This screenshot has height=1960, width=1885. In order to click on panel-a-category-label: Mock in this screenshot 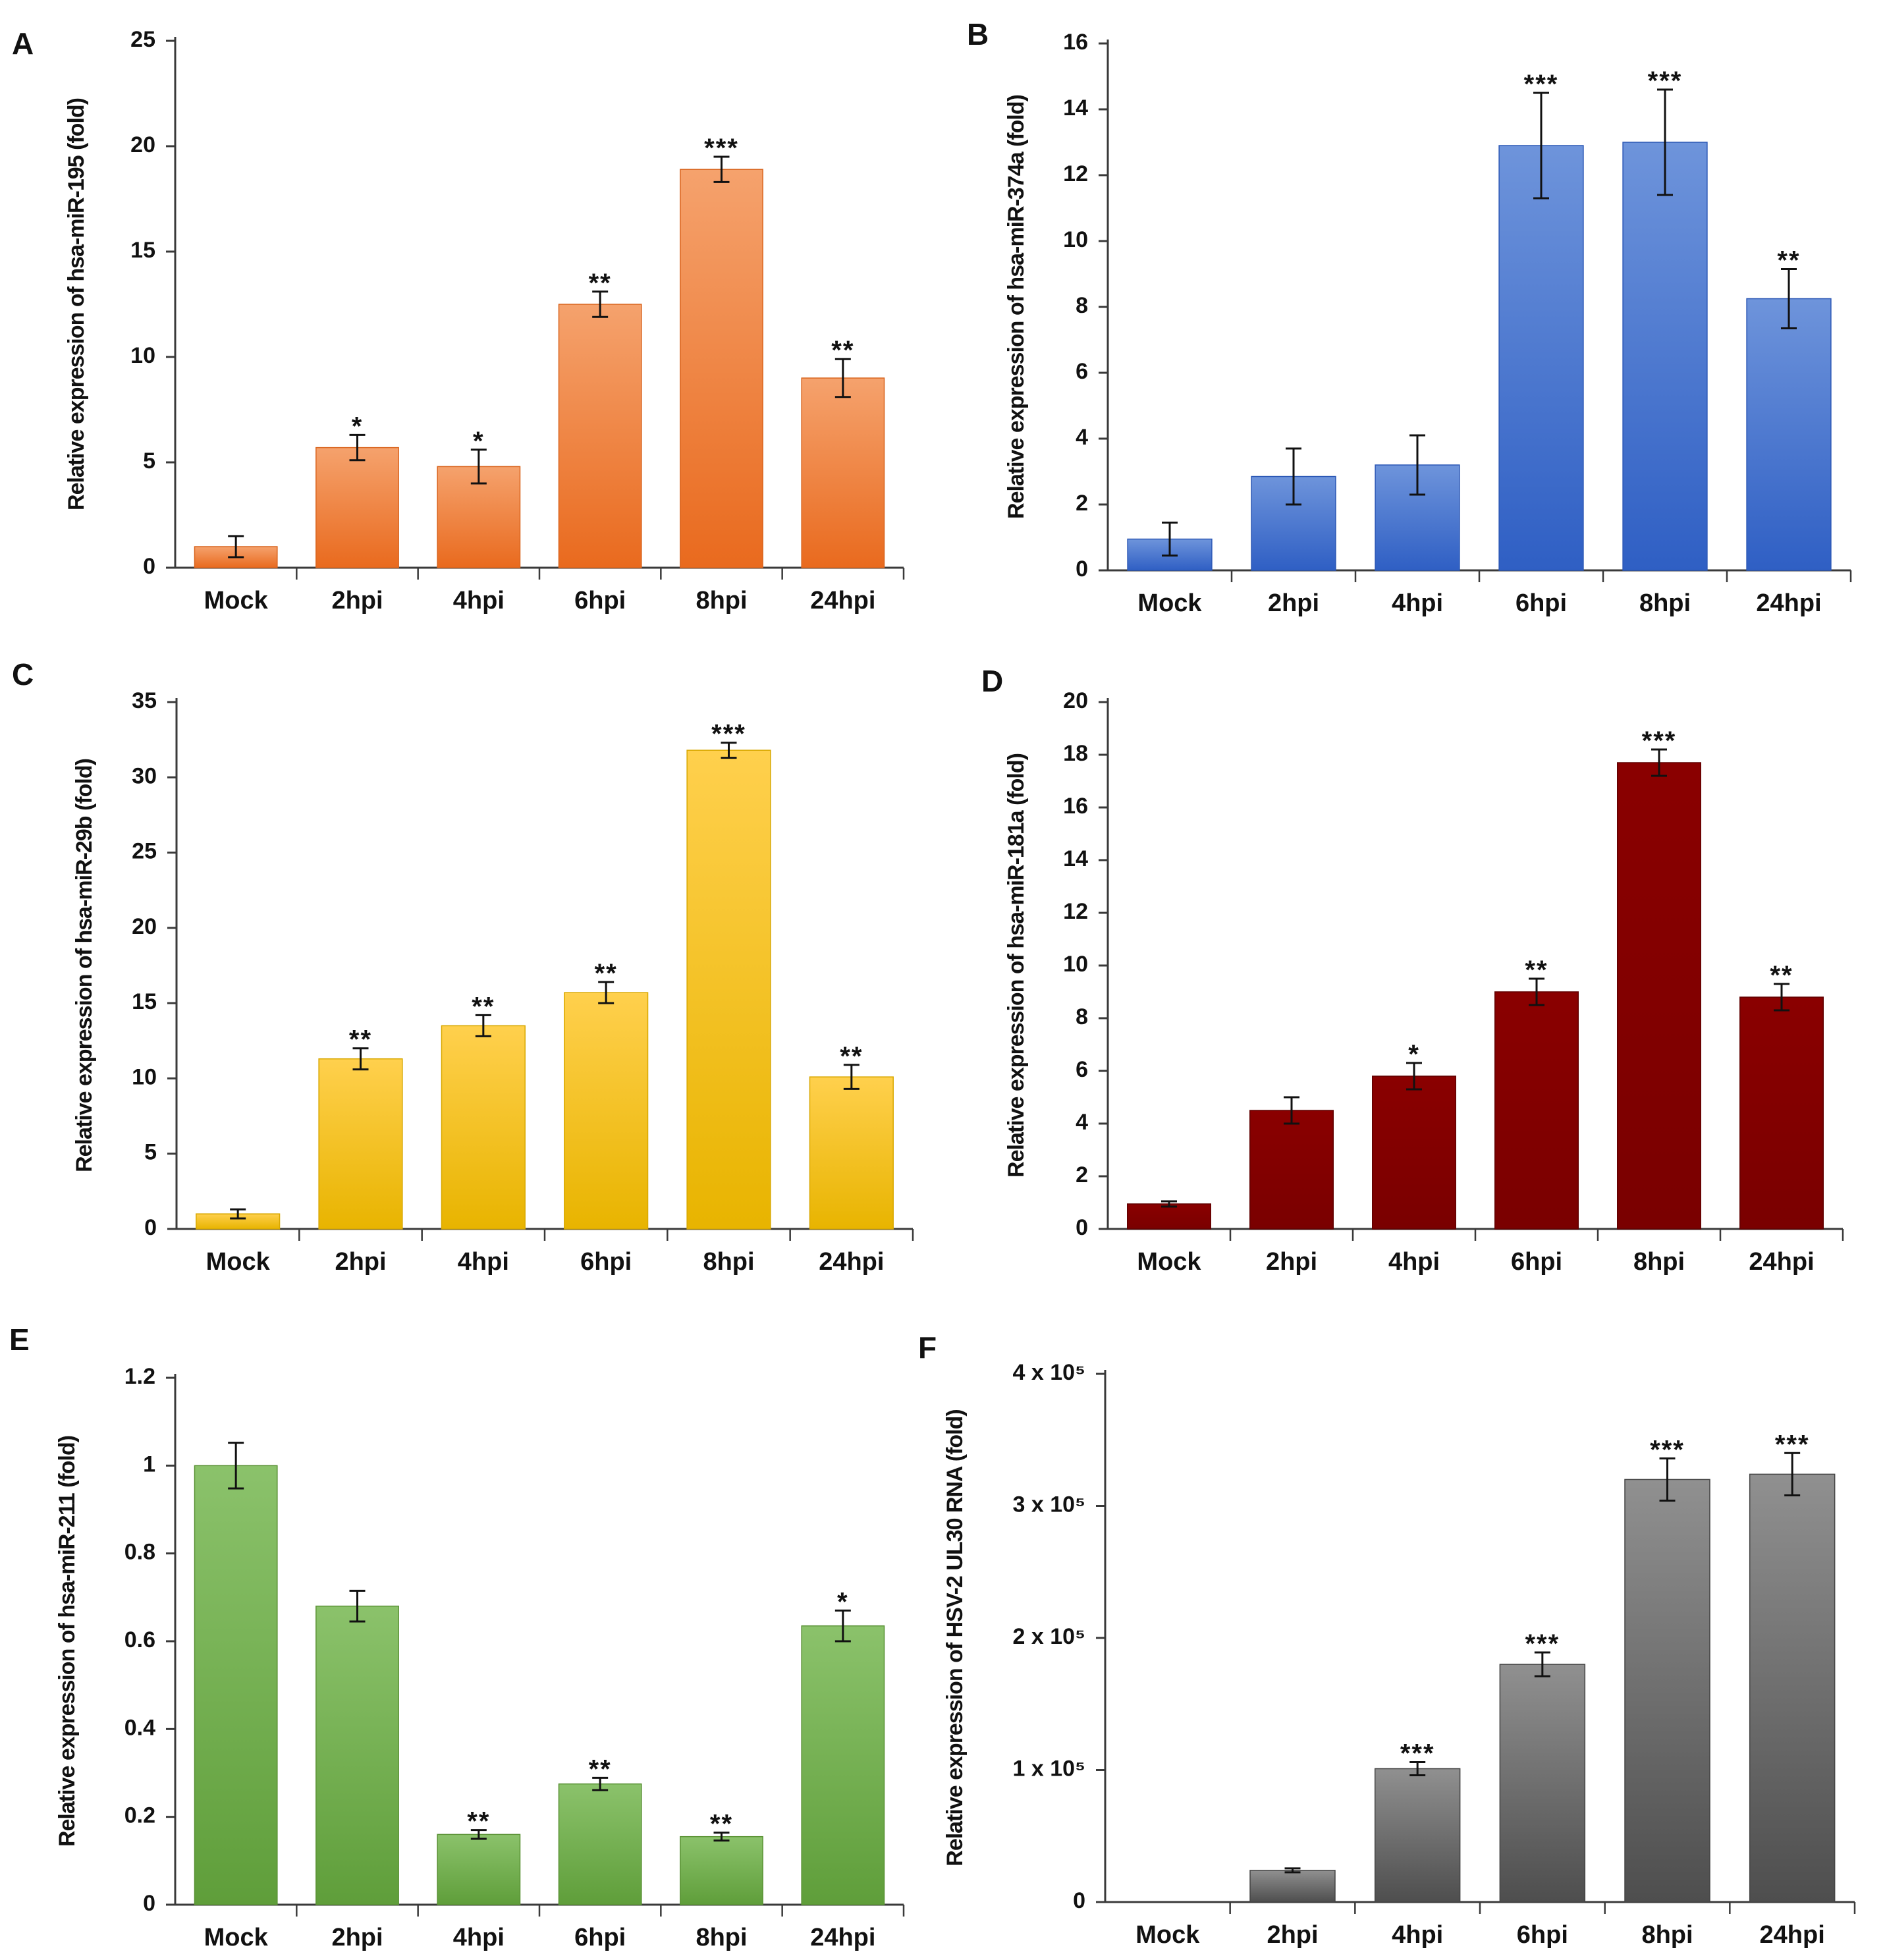, I will do `click(236, 600)`.